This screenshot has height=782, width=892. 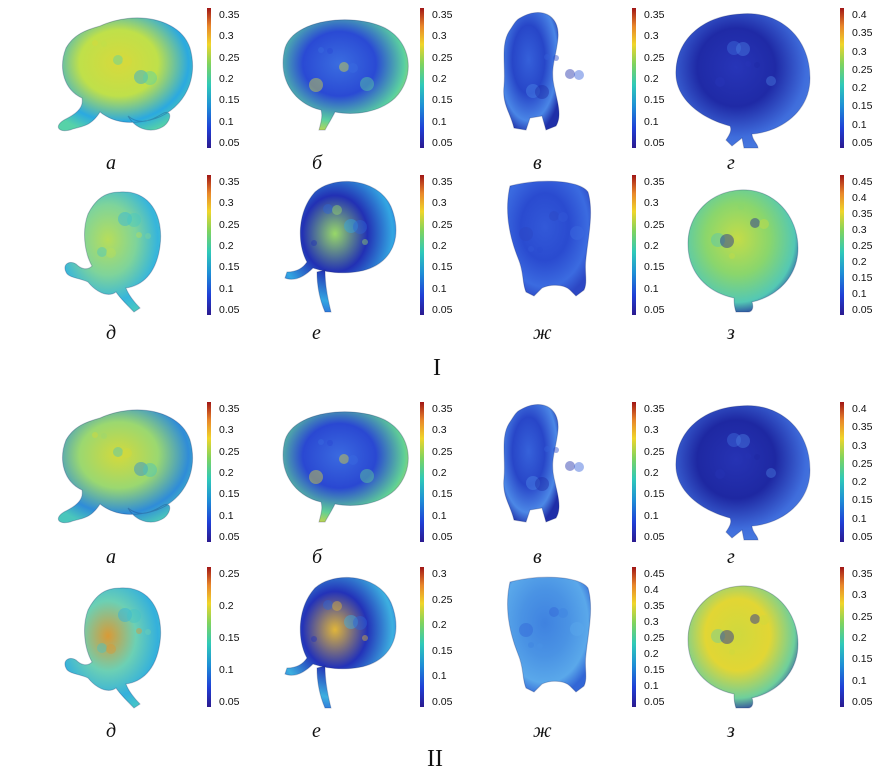 What do you see at coordinates (111, 163) in the screenshot?
I see `panel-label: а` at bounding box center [111, 163].